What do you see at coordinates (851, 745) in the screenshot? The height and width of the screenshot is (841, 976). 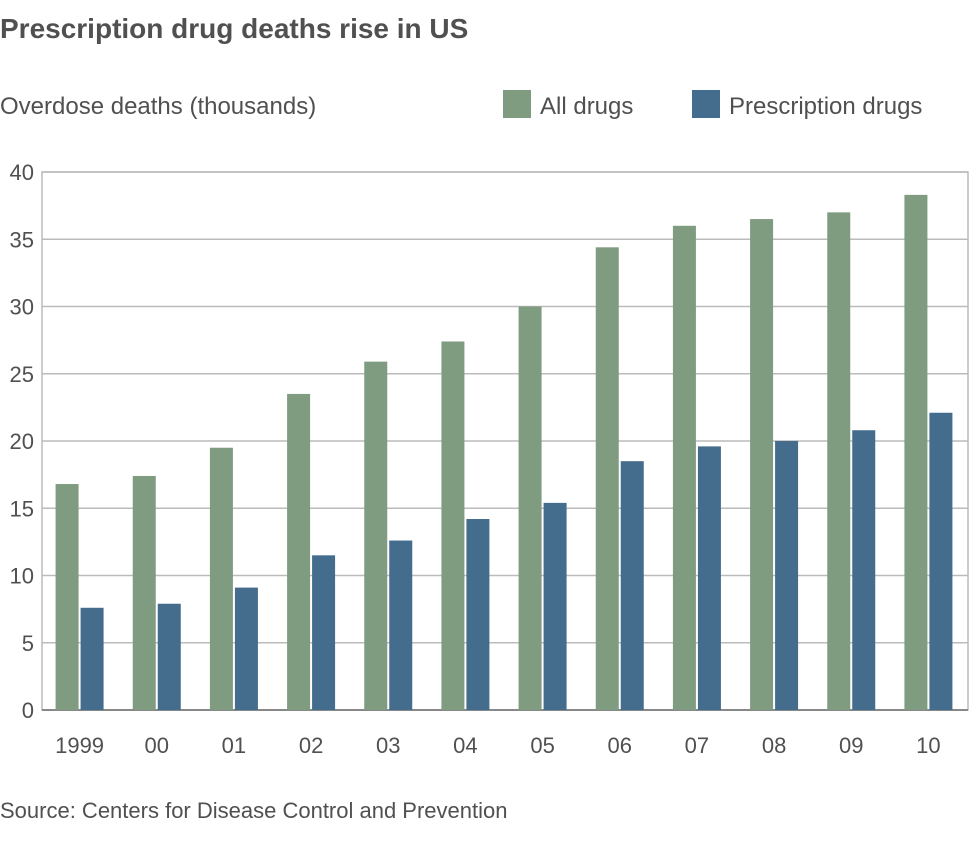 I see `x-tick-label: 09` at bounding box center [851, 745].